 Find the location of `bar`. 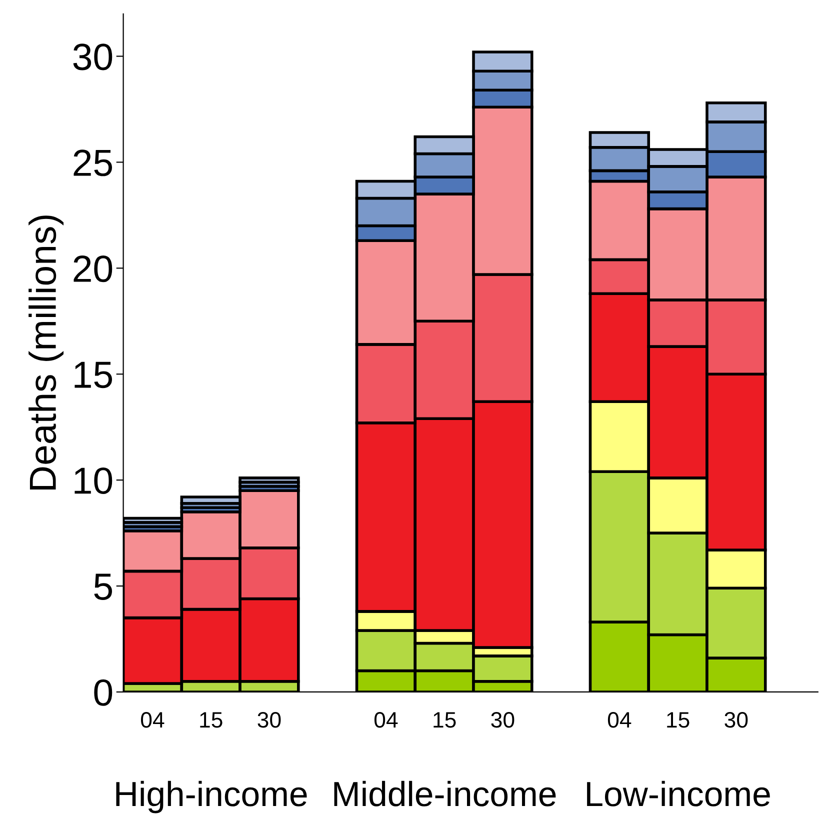

bar is located at coordinates (269, 480).